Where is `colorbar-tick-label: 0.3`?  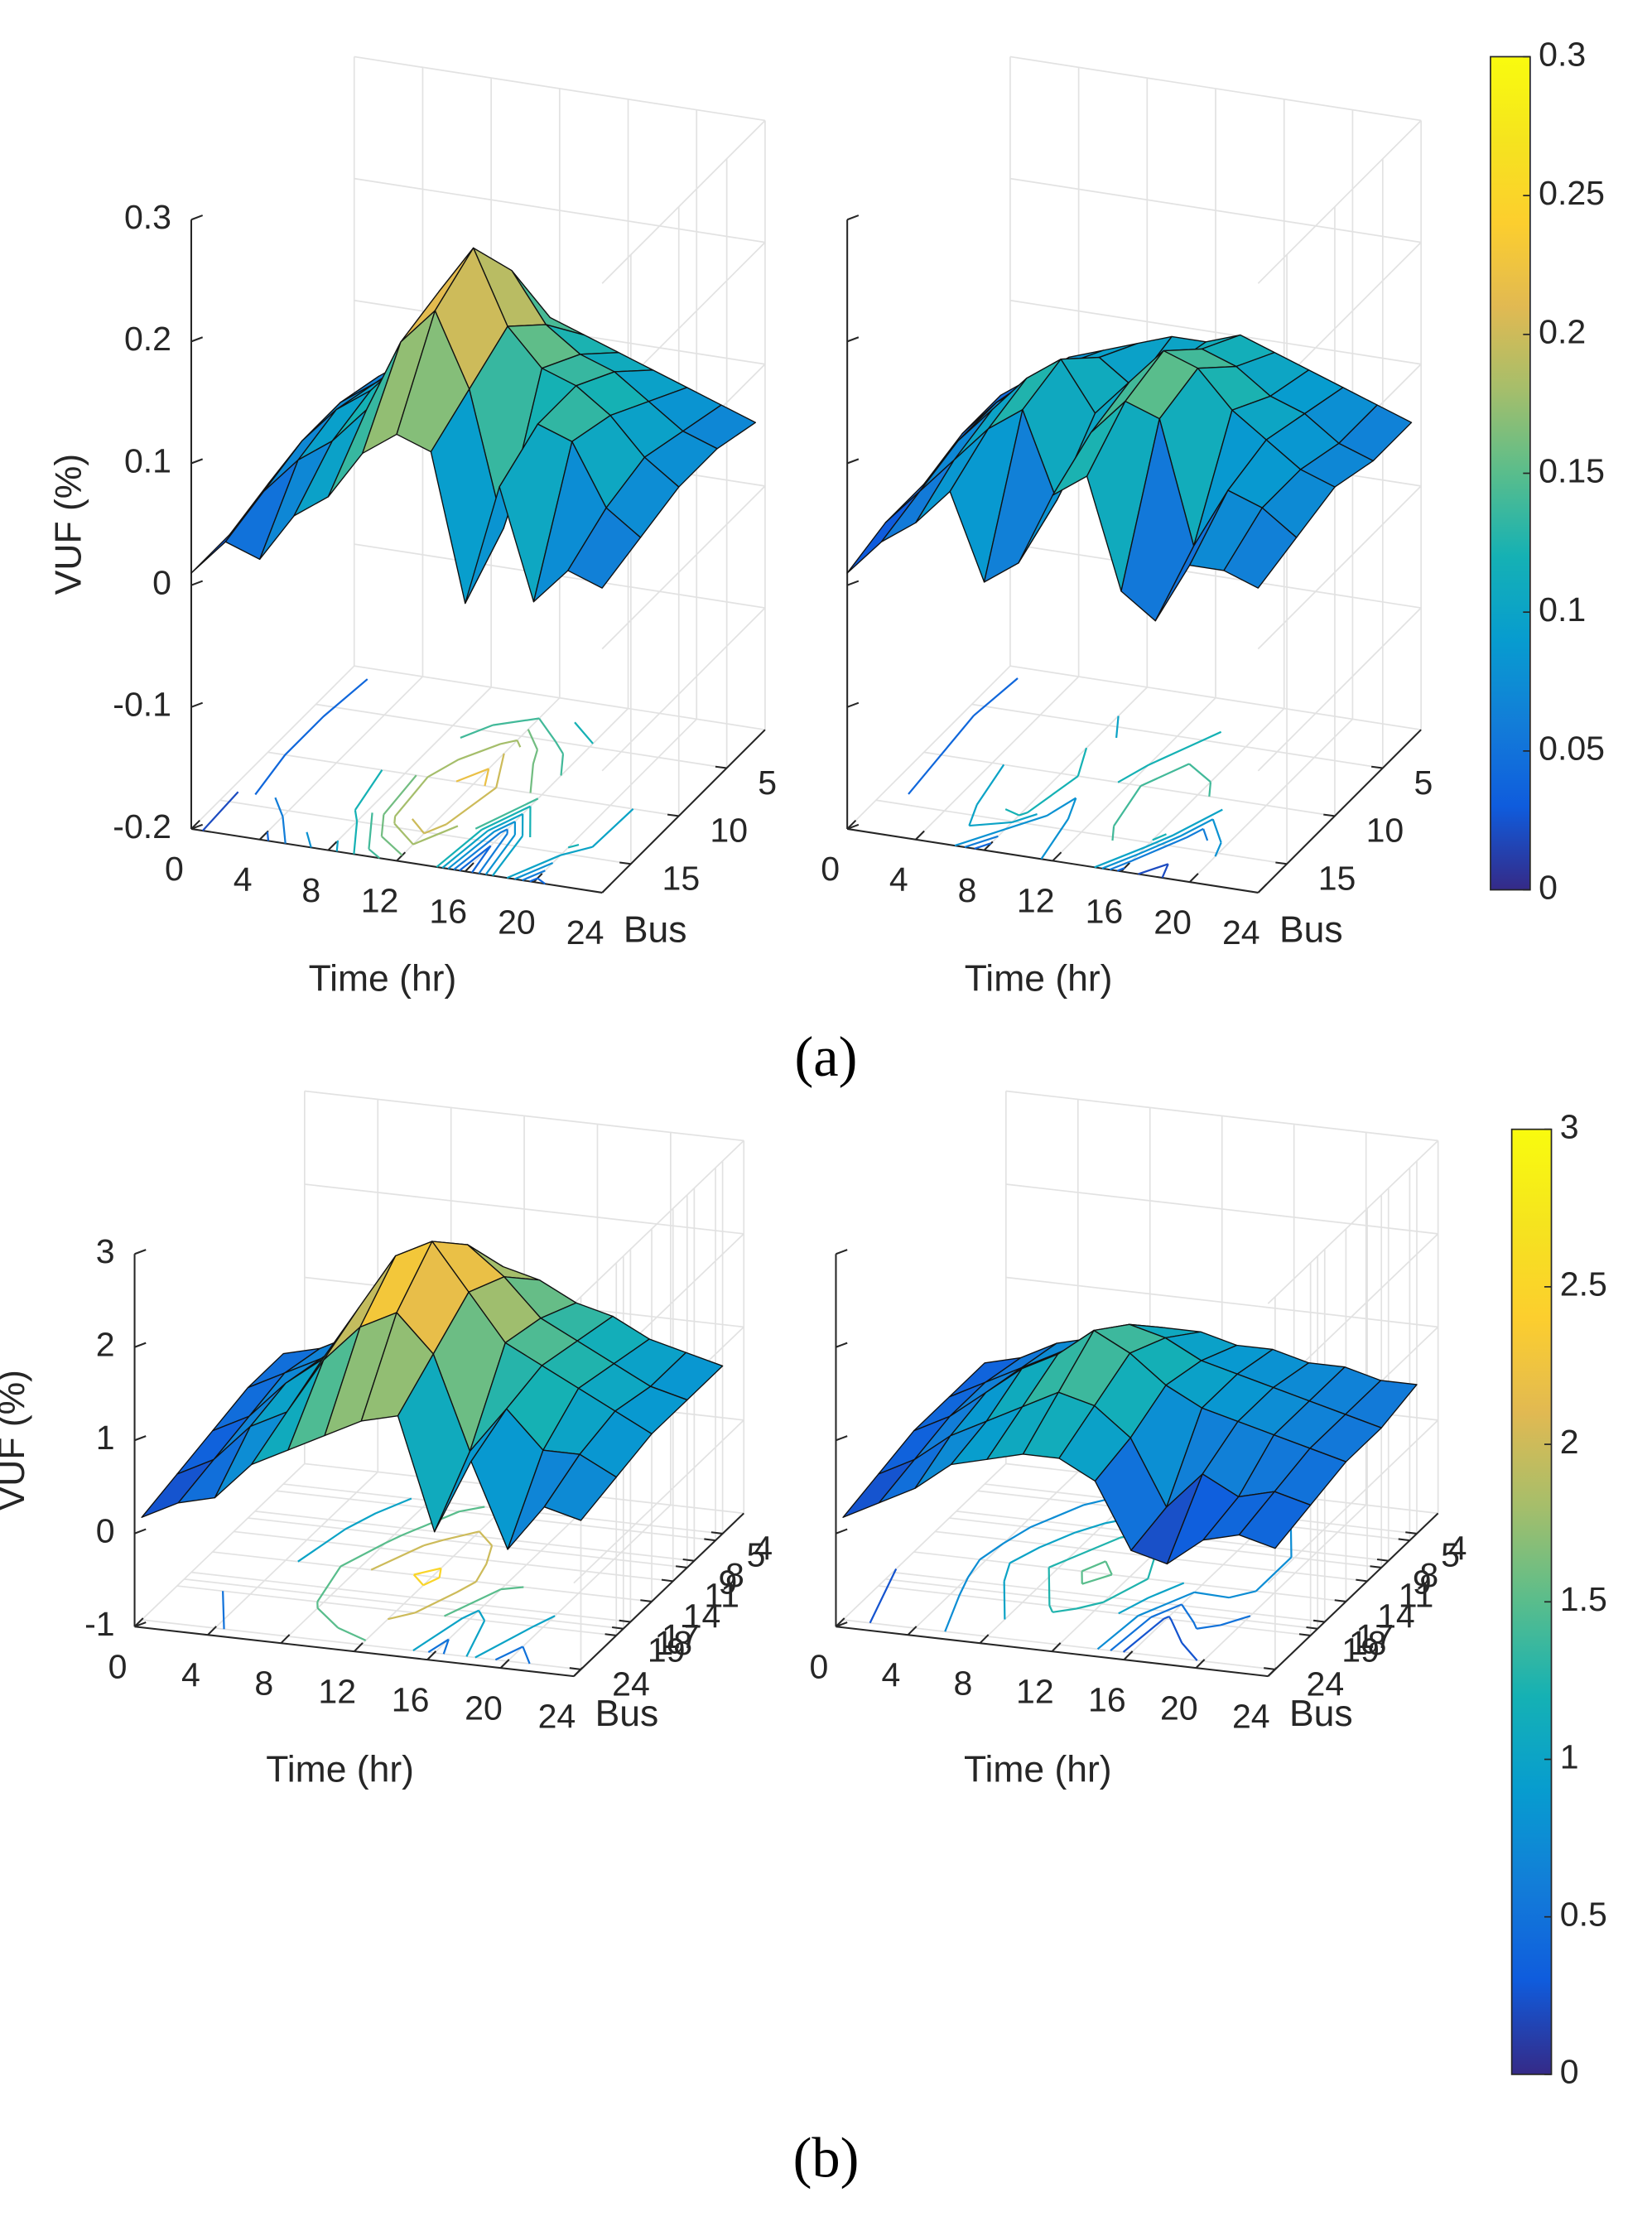 colorbar-tick-label: 0.3 is located at coordinates (1562, 54).